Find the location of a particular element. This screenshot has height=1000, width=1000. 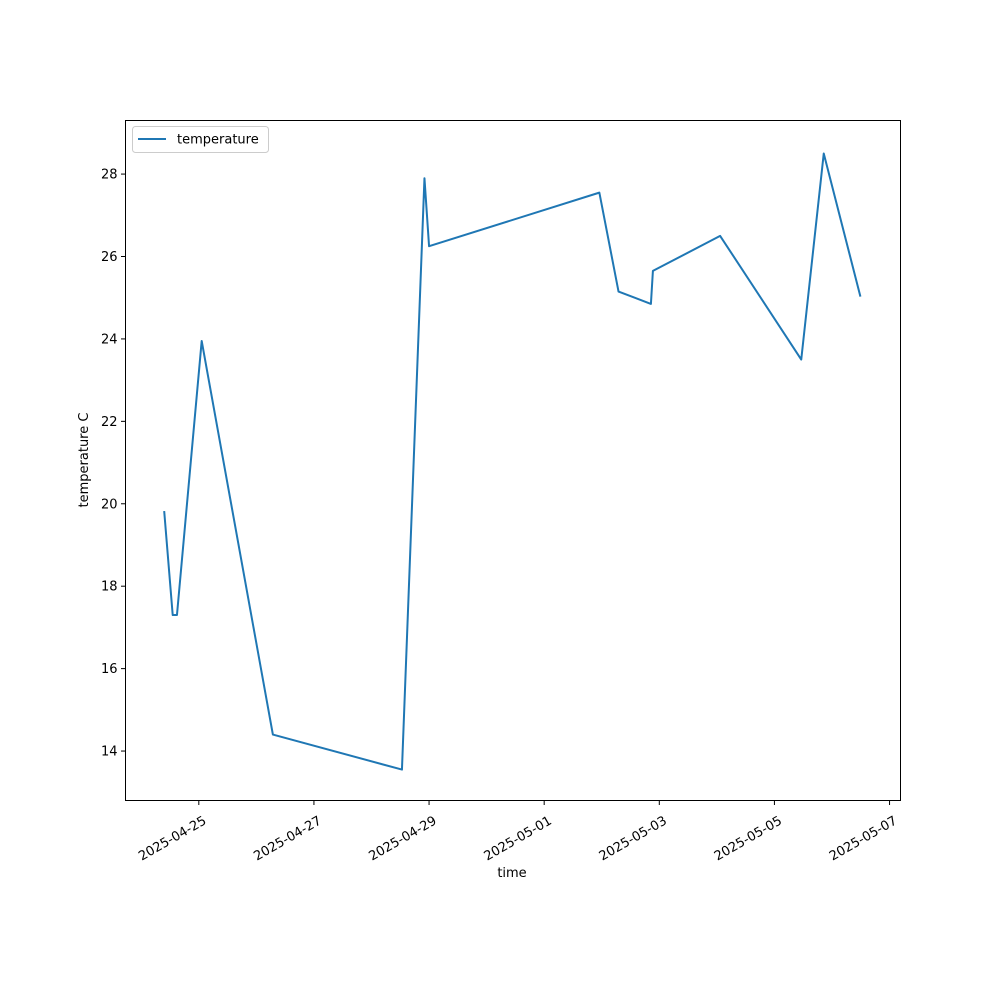

x-tick-label: 2025-04-29 is located at coordinates (403, 839).